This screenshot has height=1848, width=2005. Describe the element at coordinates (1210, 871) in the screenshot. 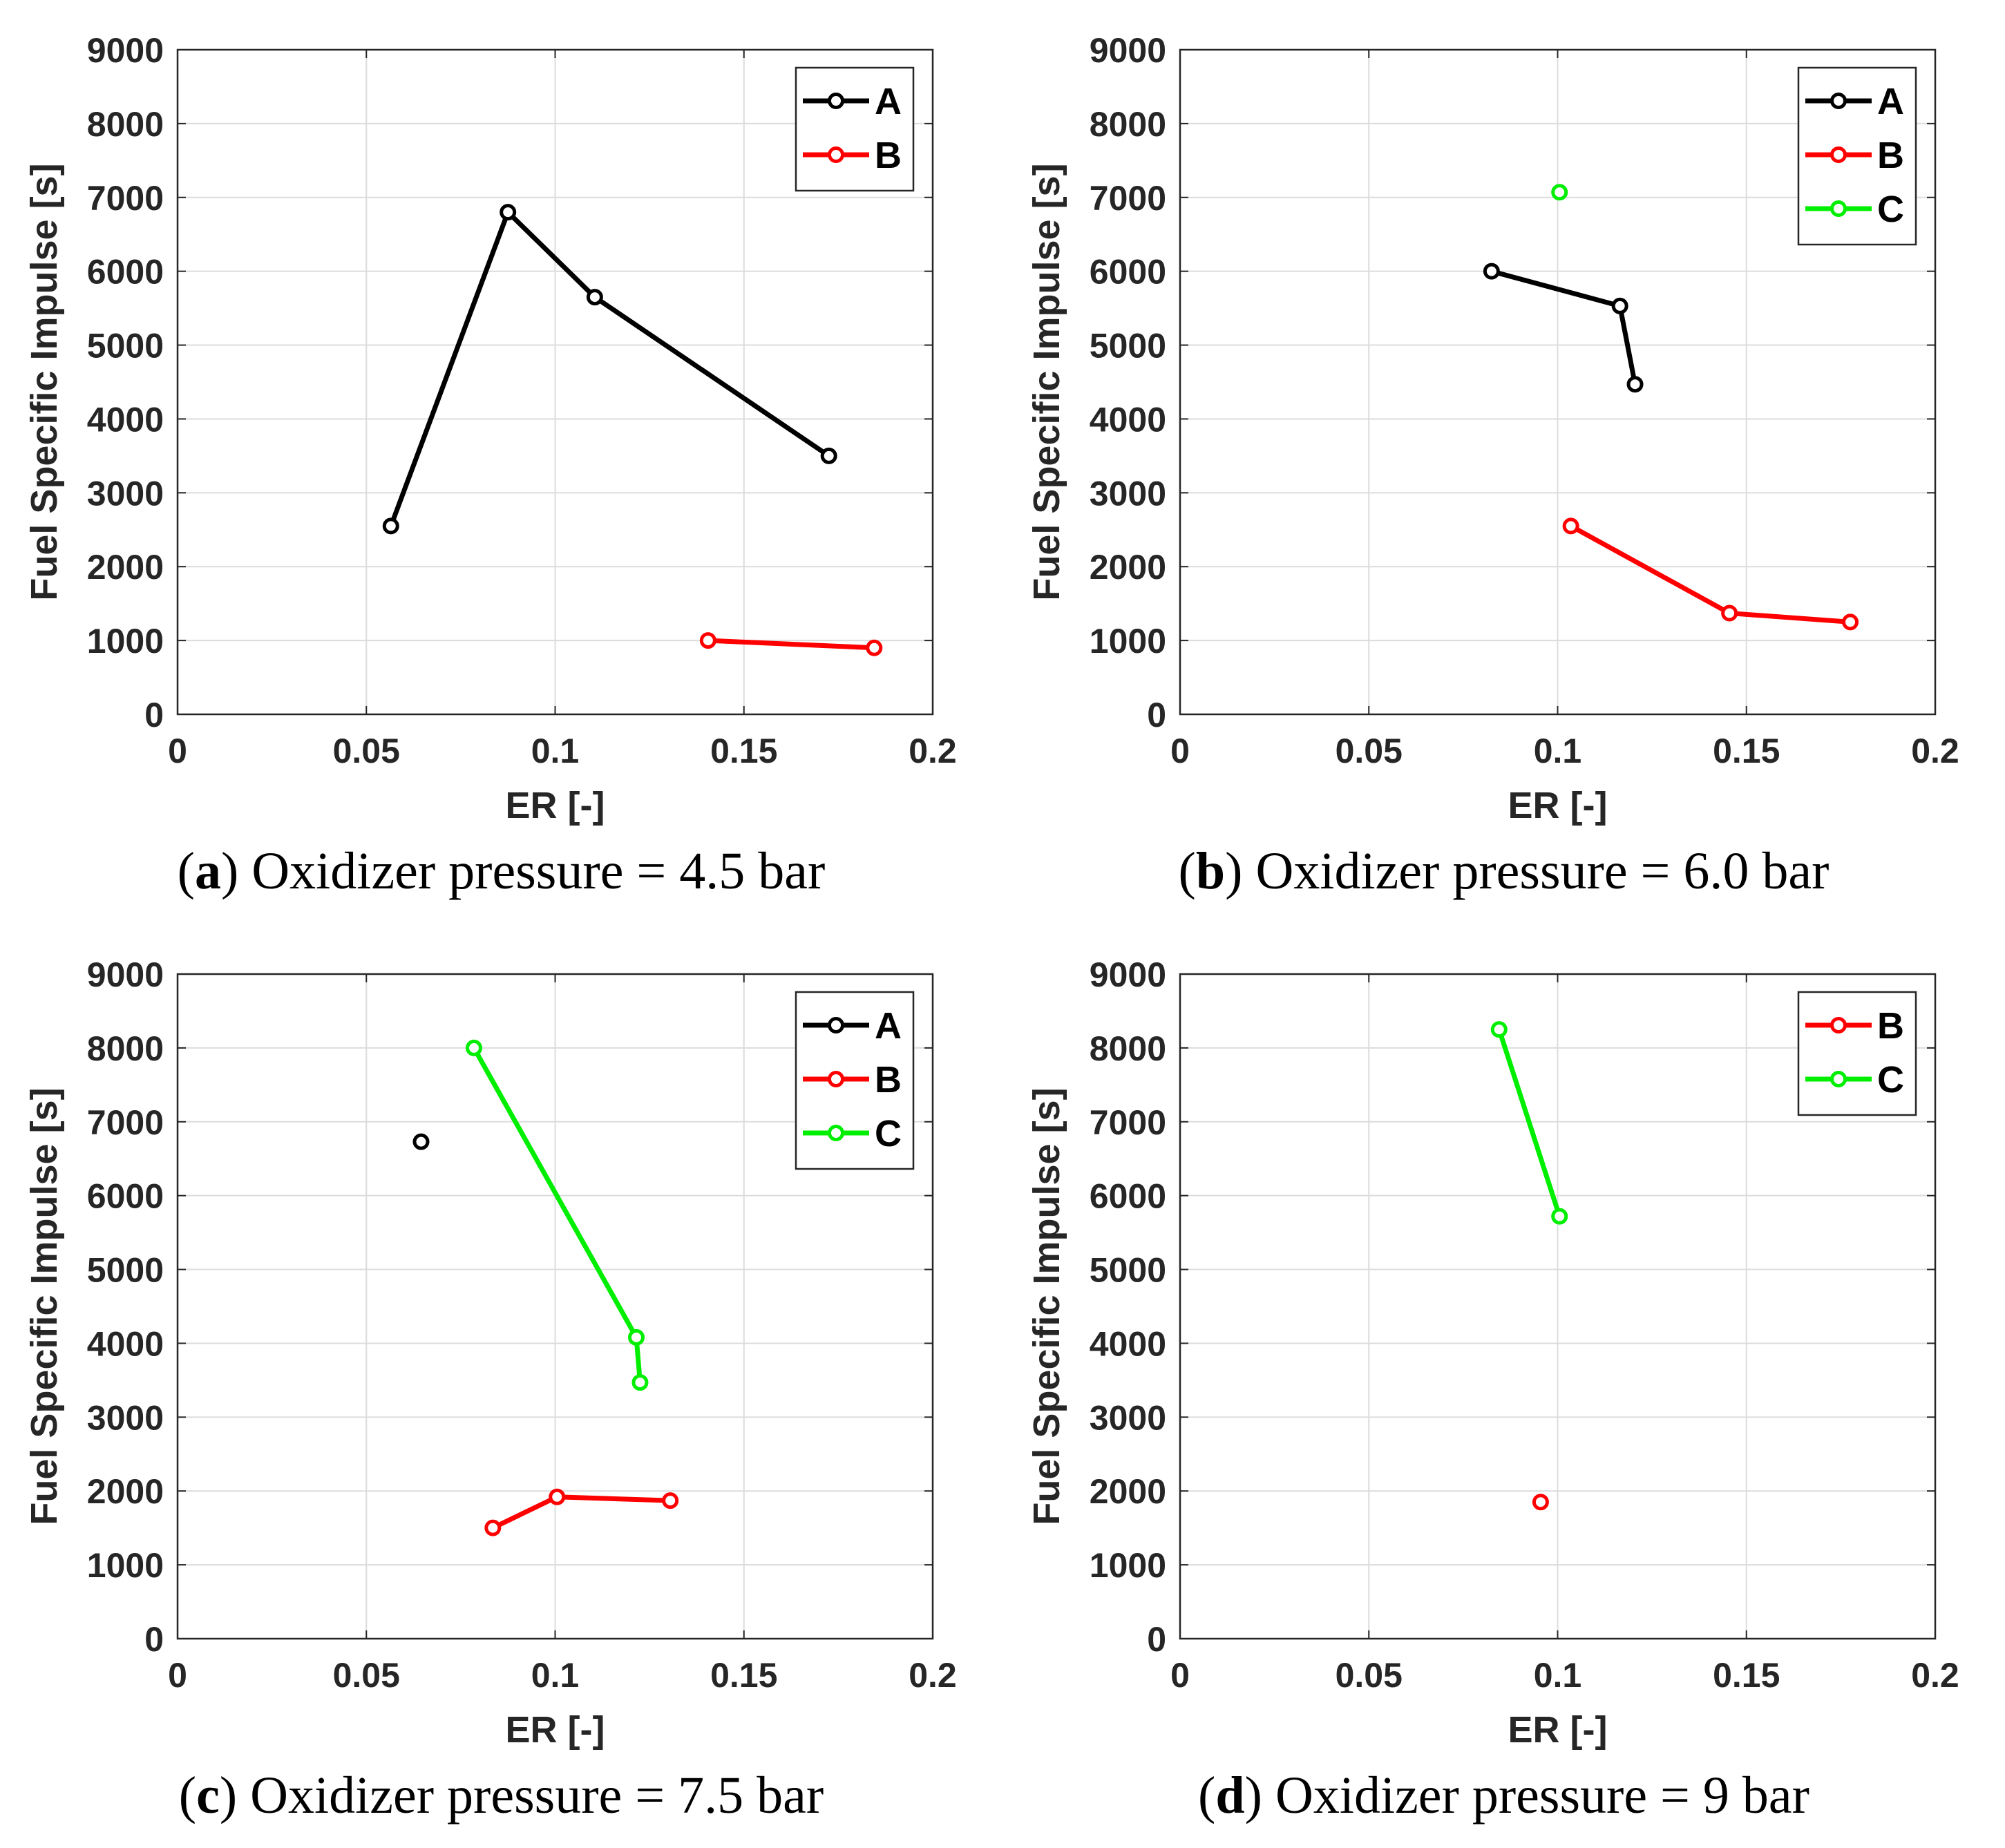

I see `caption-letter: b` at that location.